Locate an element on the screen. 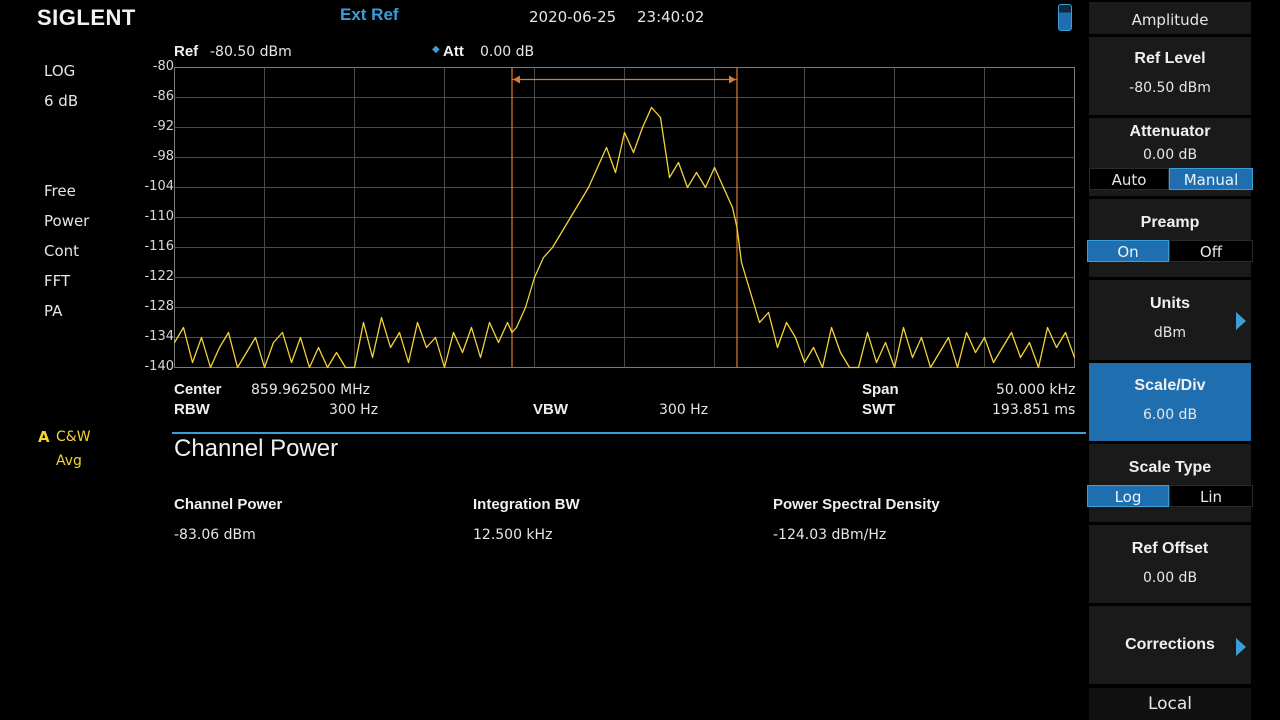 This screenshot has height=720, width=1280. corrections-title: Corrections is located at coordinates (1170, 644).